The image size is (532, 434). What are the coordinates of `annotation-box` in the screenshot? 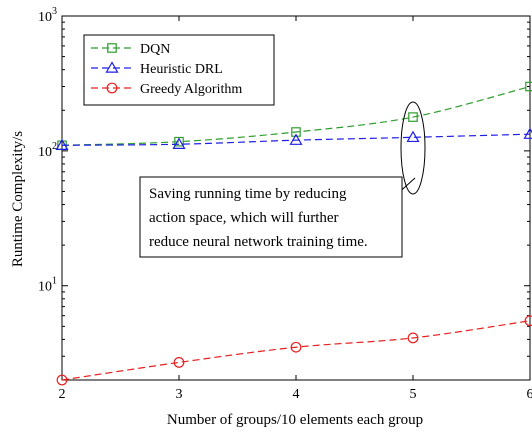 It's located at (271, 217).